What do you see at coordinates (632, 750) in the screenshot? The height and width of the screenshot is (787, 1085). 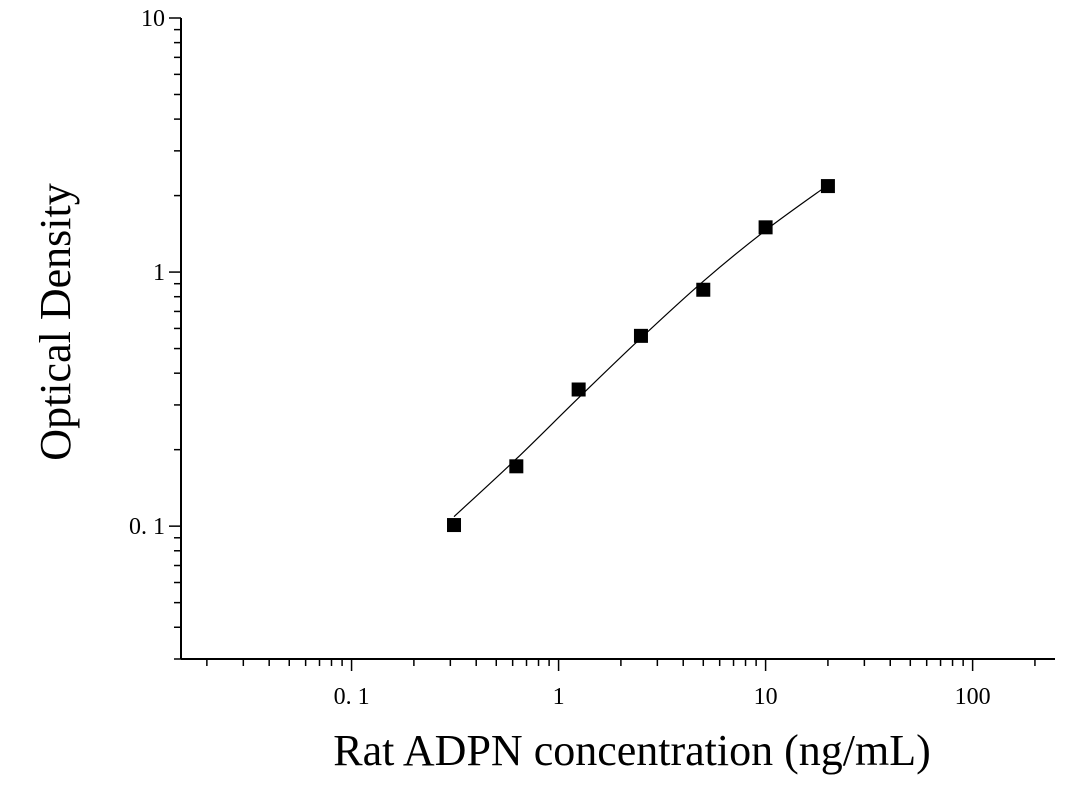 I see `x-axis-title: Rat ADPN concentration (ng/mL)` at bounding box center [632, 750].